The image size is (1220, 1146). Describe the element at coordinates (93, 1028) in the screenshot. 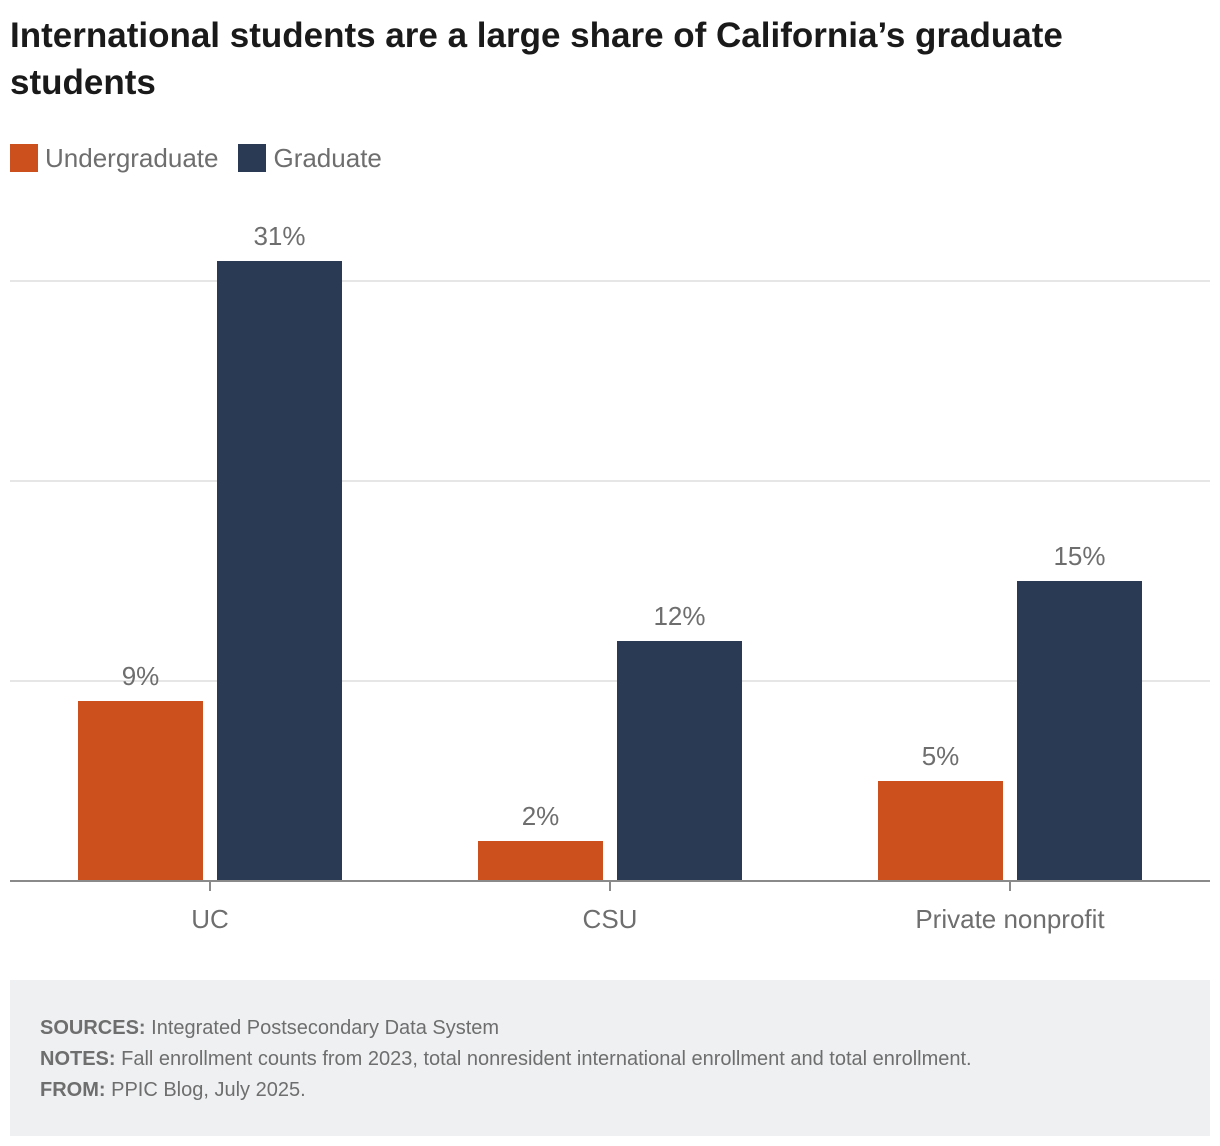

I see `sources-label: SOURCES:` at that location.